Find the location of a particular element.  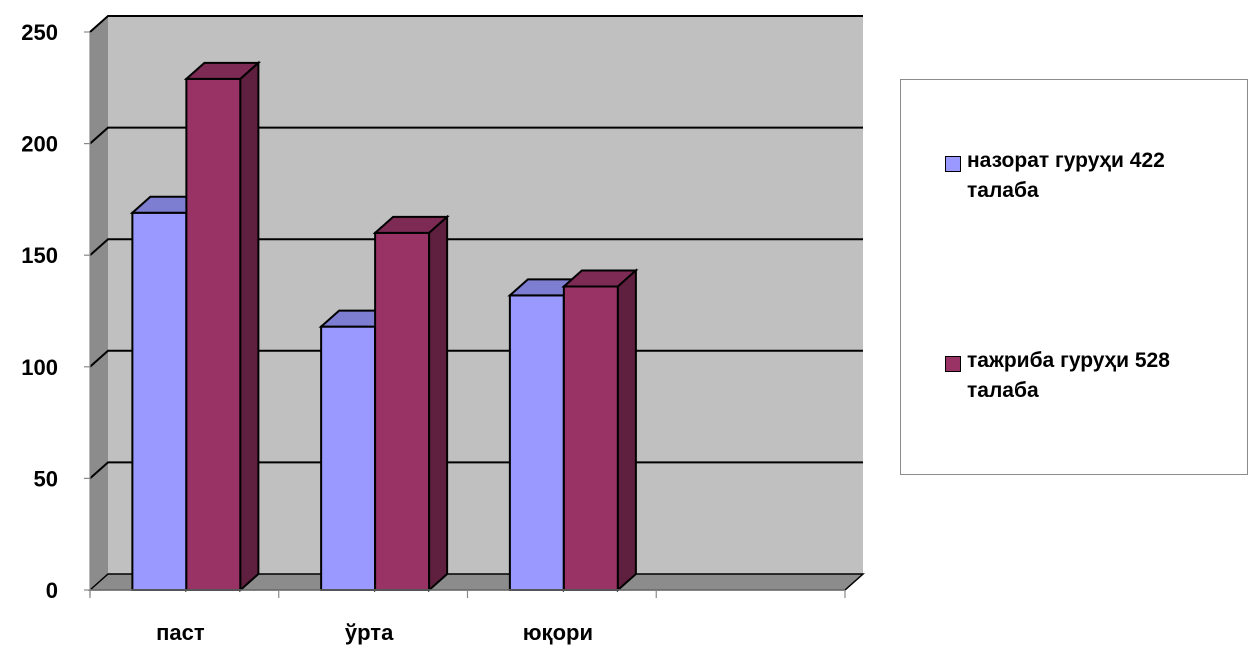

x-tick-label: юқори is located at coordinates (558, 632).